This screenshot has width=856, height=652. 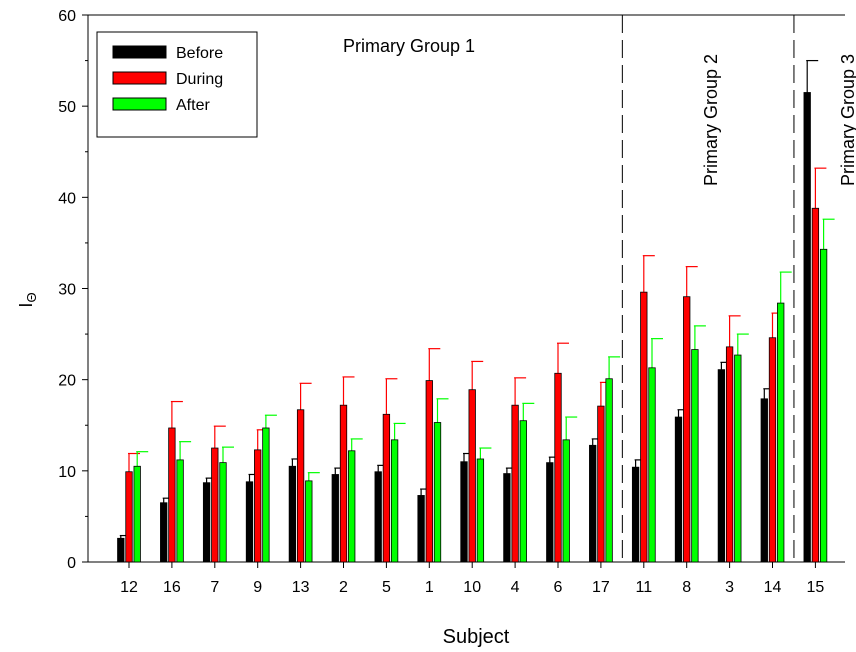 What do you see at coordinates (601, 587) in the screenshot?
I see `x-tick-label: 17` at bounding box center [601, 587].